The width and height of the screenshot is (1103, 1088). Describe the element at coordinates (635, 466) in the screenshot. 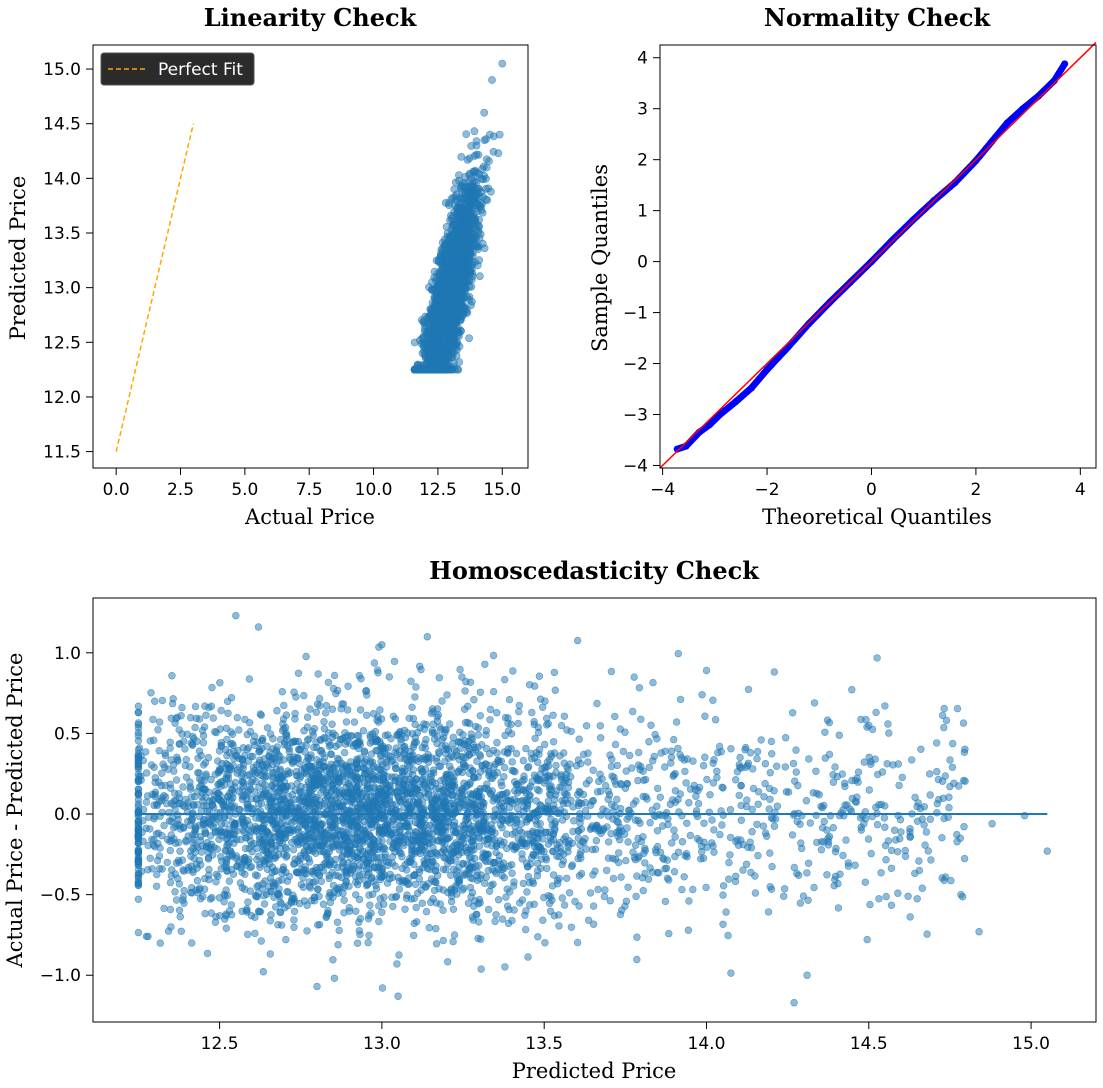

I see `normality-ytick-label: −4` at that location.